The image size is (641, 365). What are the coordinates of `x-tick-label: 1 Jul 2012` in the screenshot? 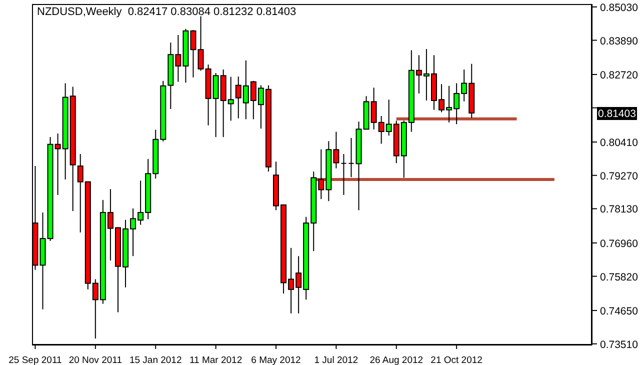 It's located at (336, 360).